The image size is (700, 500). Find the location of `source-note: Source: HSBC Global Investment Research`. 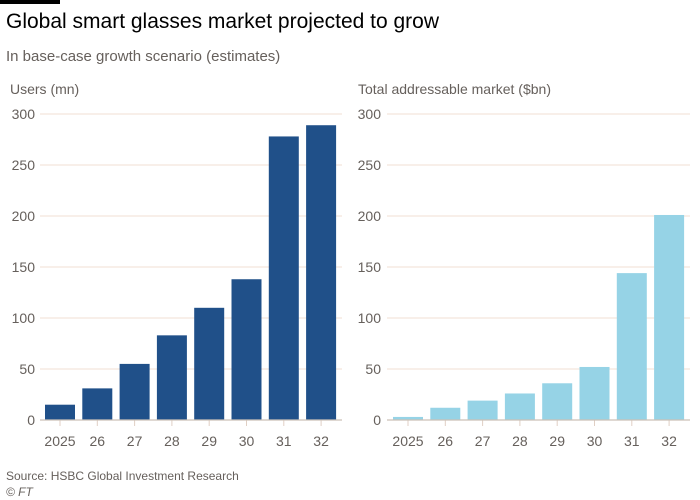

source-note: Source: HSBC Global Investment Research is located at coordinates (122, 476).